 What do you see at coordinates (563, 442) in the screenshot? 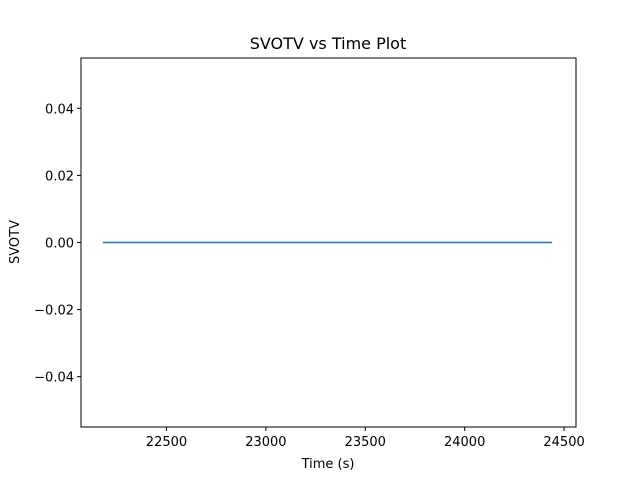
I see `x-tick-label: 24500` at bounding box center [563, 442].